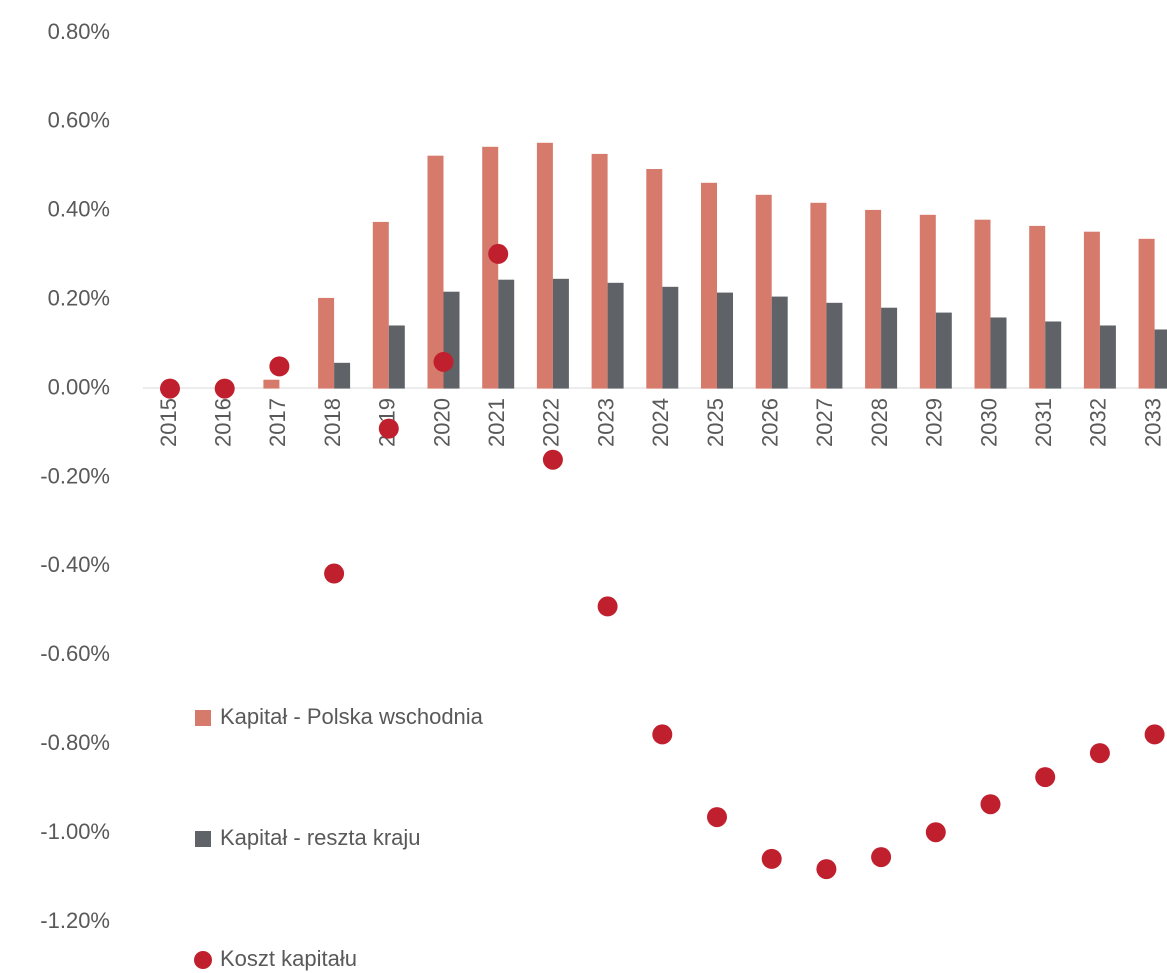 This screenshot has width=1167, height=973. Describe the element at coordinates (1098, 422) in the screenshot. I see `x-tick-label: 2032` at that location.